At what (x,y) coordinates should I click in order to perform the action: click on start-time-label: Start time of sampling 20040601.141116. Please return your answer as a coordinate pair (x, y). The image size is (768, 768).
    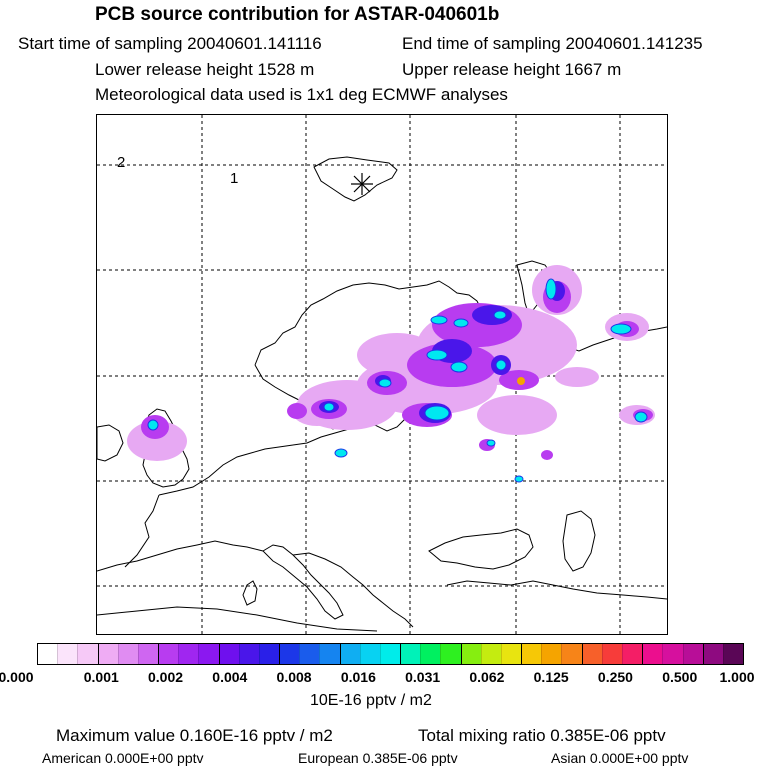
    Looking at the image, I should click on (170, 43).